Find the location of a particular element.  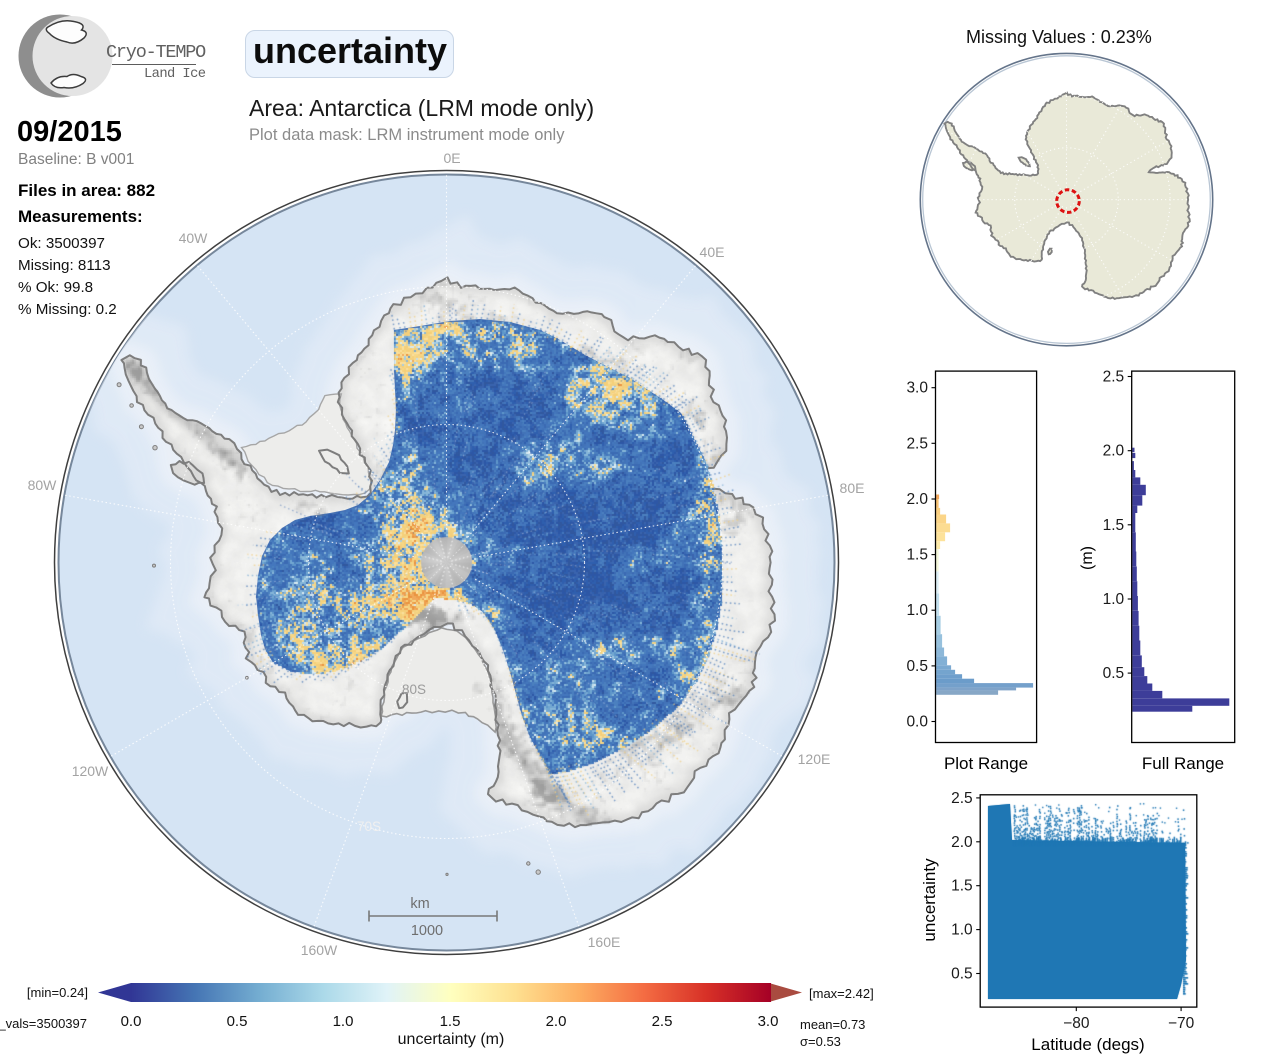

svg-text: Plot Range is located at coordinates (986, 763).